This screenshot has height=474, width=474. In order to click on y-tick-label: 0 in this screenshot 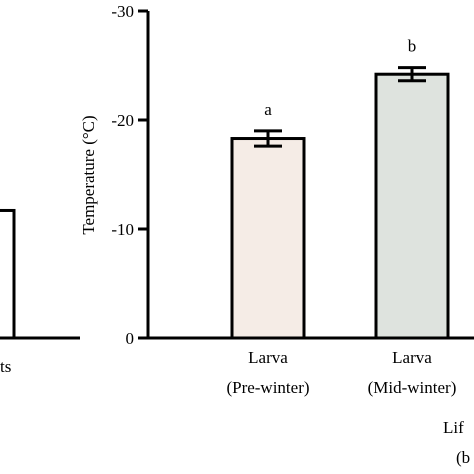, I will do `click(130, 338)`.